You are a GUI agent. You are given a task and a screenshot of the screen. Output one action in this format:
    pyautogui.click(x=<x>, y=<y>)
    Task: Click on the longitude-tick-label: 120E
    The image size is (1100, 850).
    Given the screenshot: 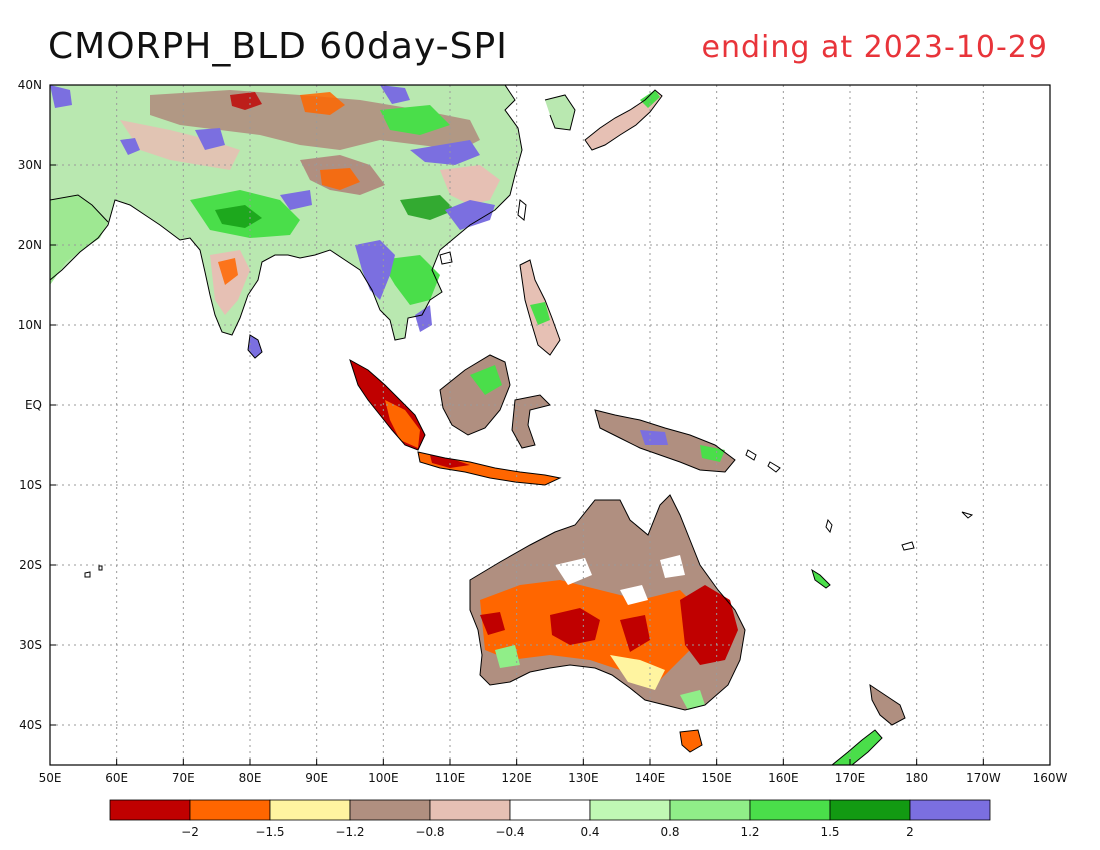 What is the action you would take?
    pyautogui.click(x=516, y=778)
    